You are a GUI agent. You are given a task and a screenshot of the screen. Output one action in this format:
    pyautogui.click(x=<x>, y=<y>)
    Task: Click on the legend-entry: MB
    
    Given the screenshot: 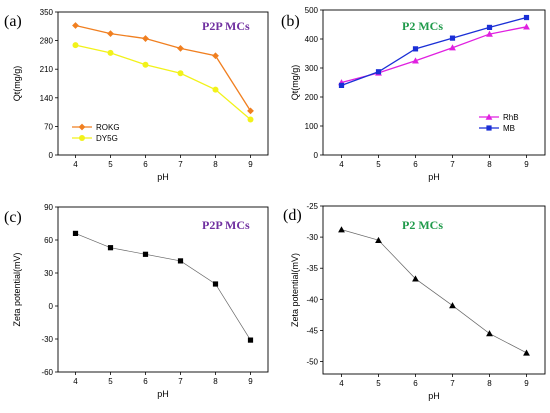 What is the action you would take?
    pyautogui.click(x=497, y=128)
    